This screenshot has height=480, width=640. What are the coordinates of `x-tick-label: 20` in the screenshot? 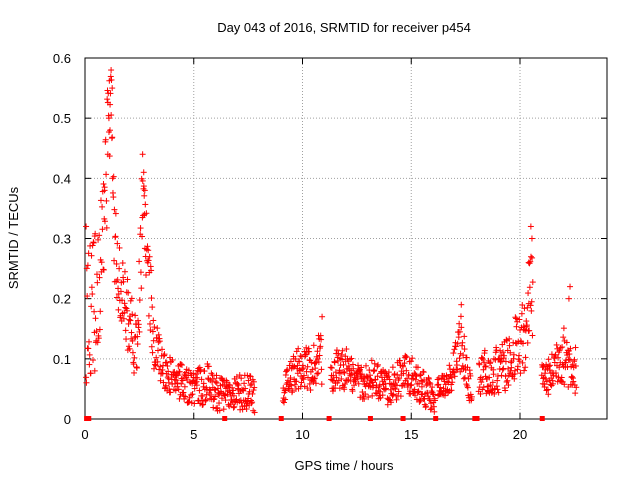 It's located at (520, 434).